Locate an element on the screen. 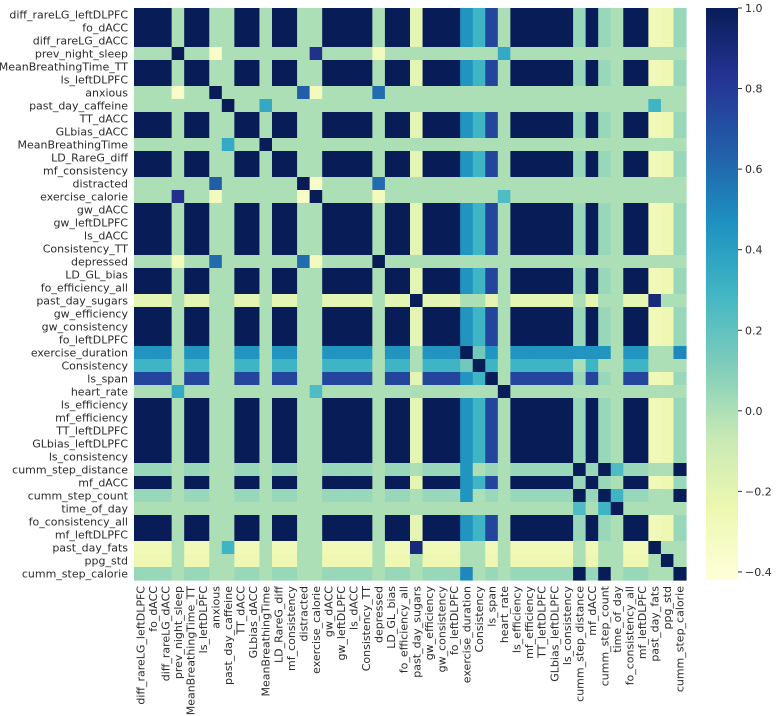  colorbar-tick-label: 0.4 is located at coordinates (754, 250).